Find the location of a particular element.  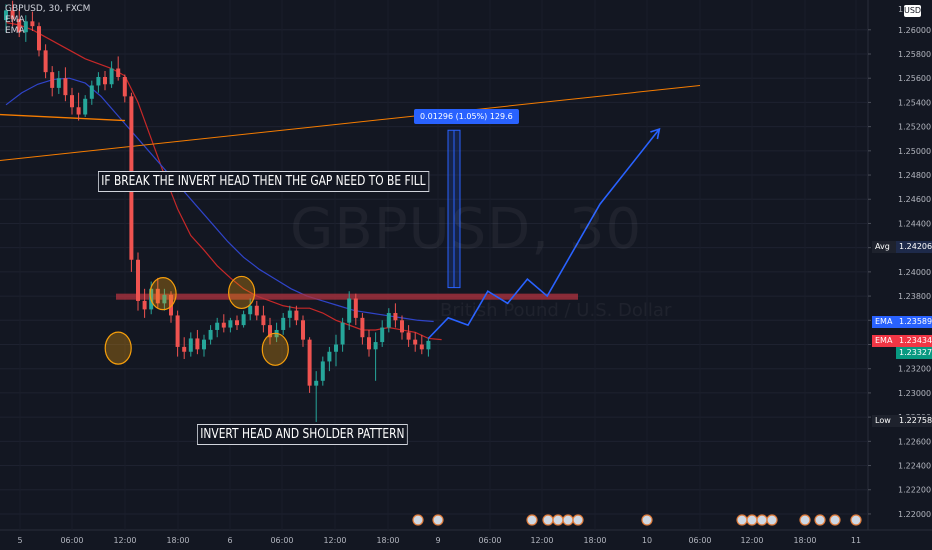

price-tick-label: 1.26000 is located at coordinates (914, 30).